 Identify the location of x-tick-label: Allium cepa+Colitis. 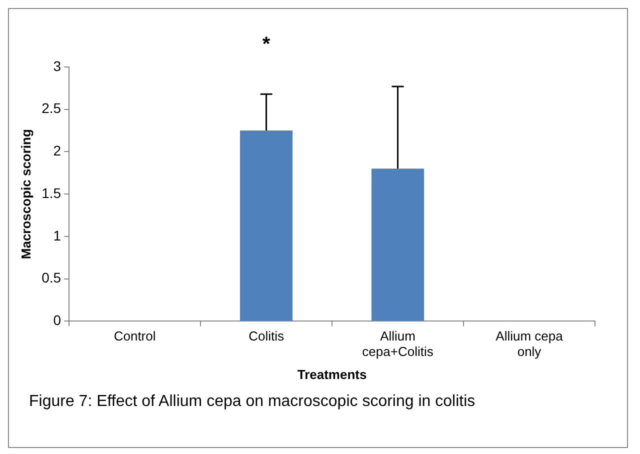
(398, 344).